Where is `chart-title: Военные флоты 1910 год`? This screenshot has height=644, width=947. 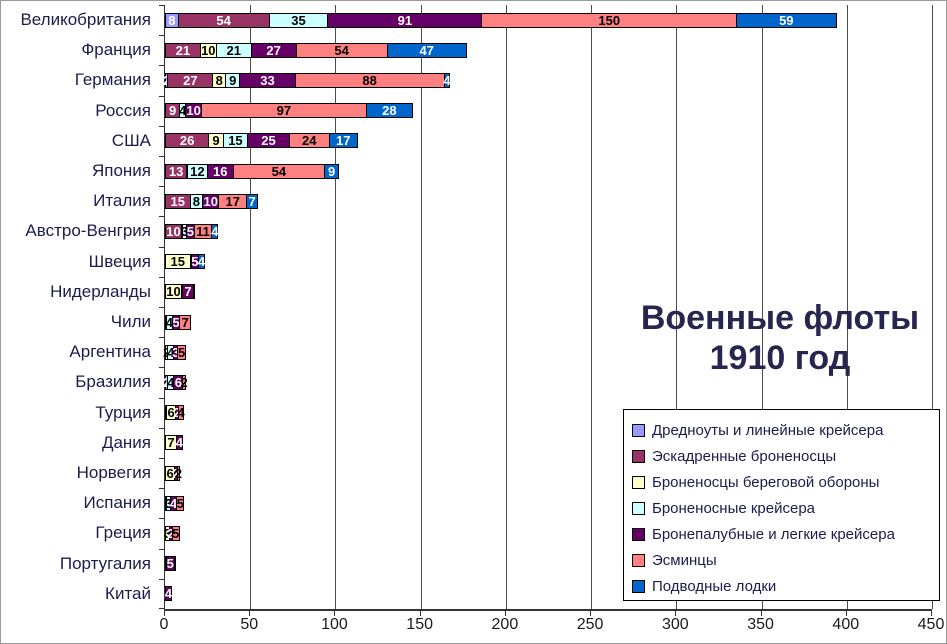
chart-title: Военные флоты 1910 год is located at coordinates (780, 338).